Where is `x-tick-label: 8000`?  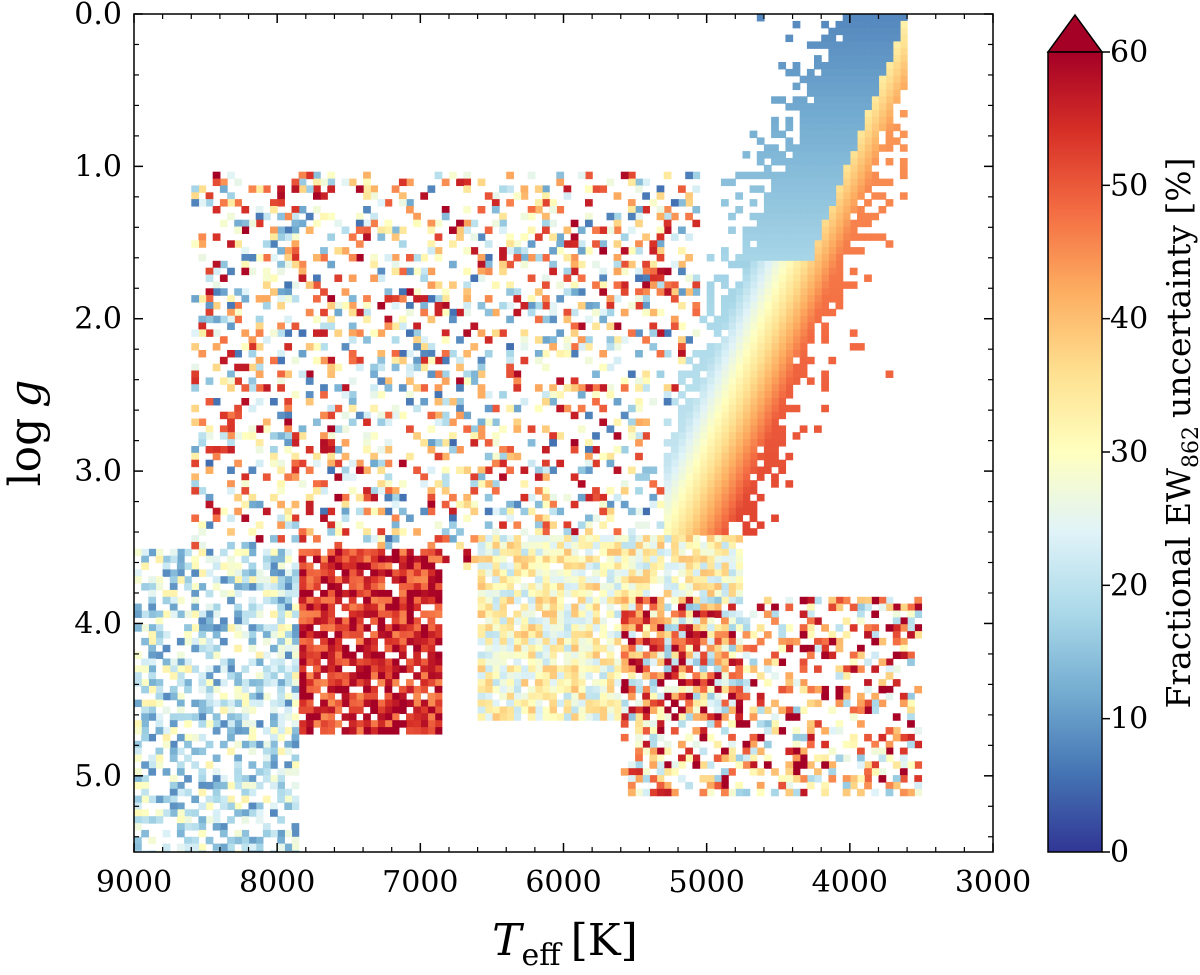
x-tick-label: 8000 is located at coordinates (277, 882).